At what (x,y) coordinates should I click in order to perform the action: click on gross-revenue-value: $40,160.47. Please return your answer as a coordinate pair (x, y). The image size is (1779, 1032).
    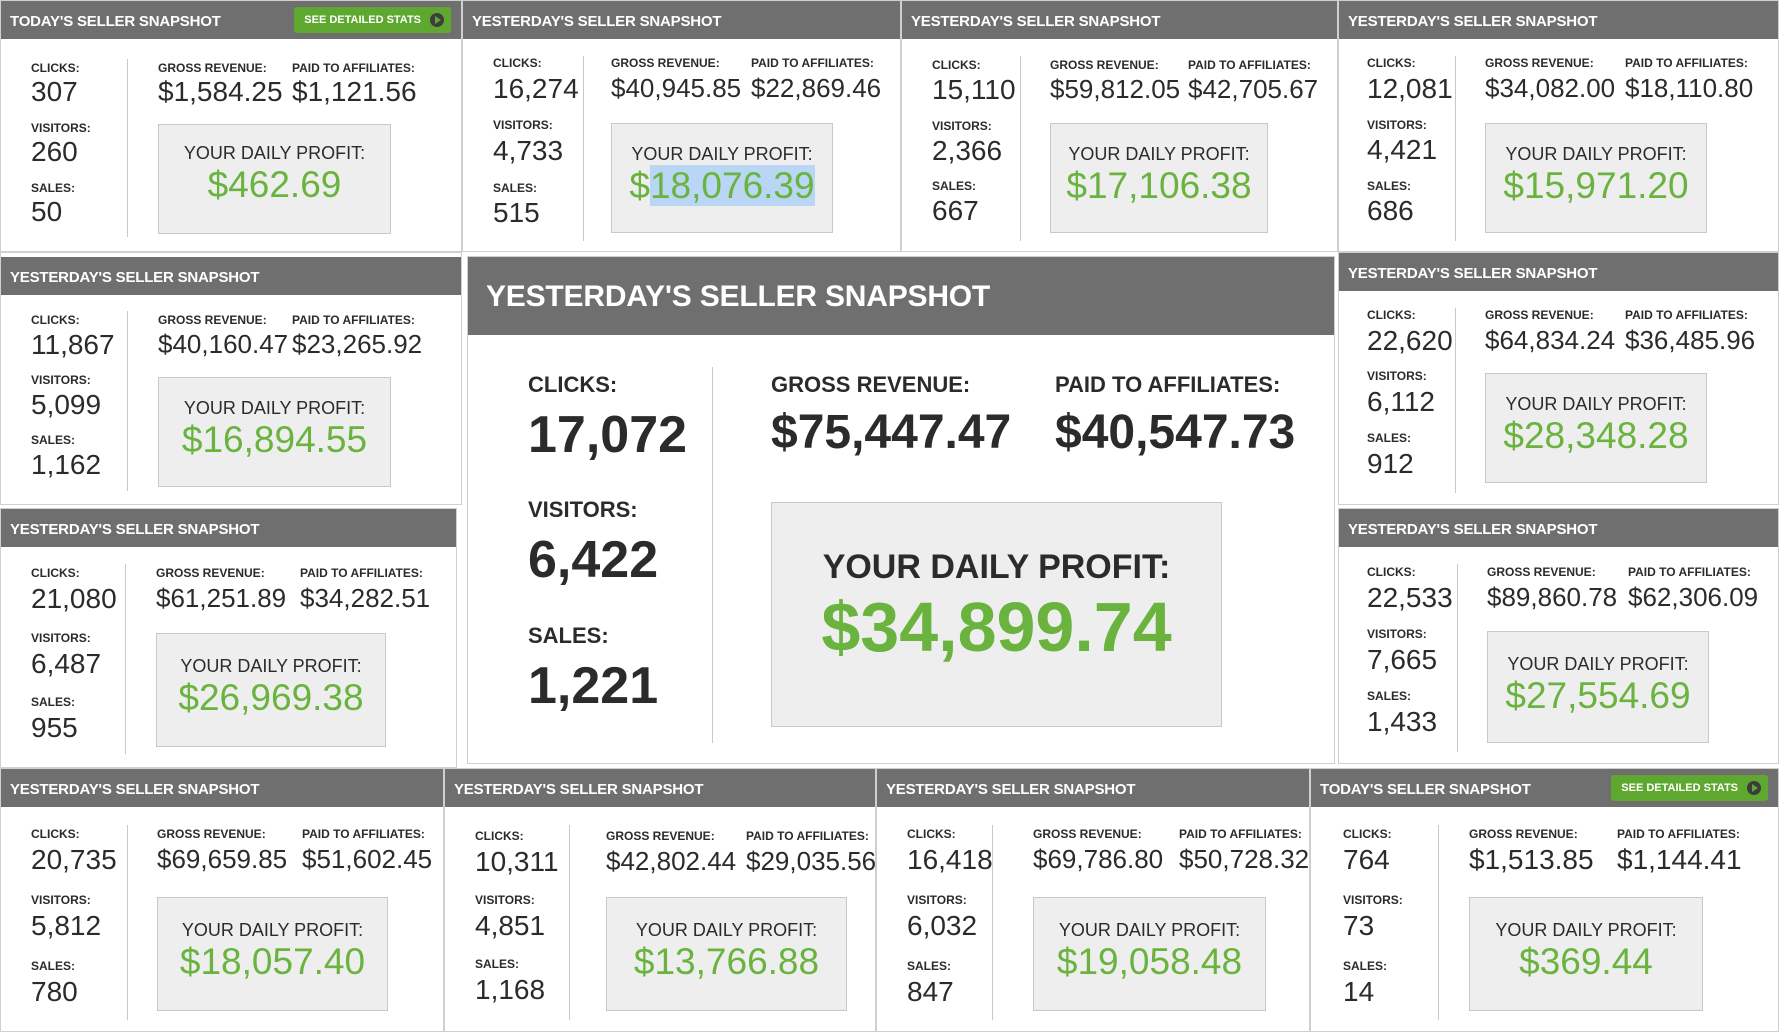
    Looking at the image, I should click on (223, 344).